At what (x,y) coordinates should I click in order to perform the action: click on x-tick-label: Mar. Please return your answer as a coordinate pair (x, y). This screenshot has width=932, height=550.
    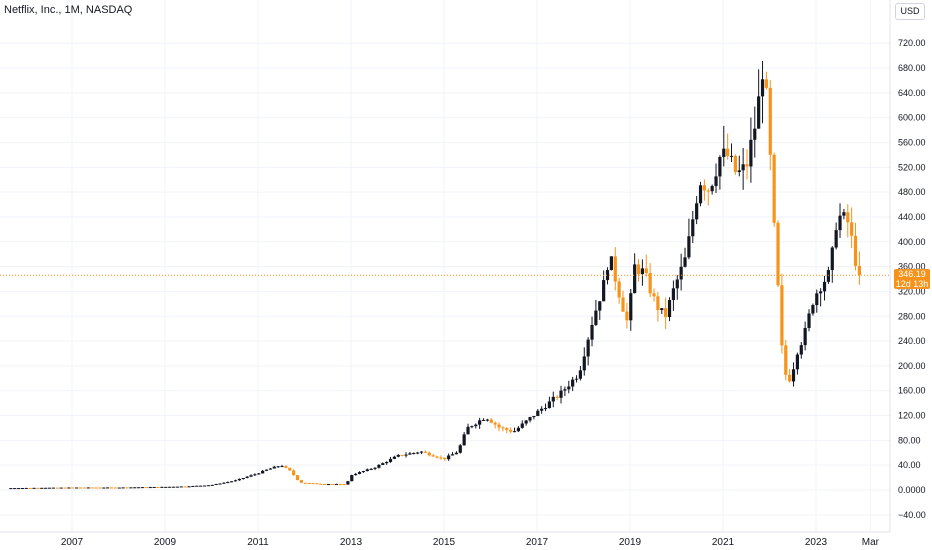
    Looking at the image, I should click on (871, 542).